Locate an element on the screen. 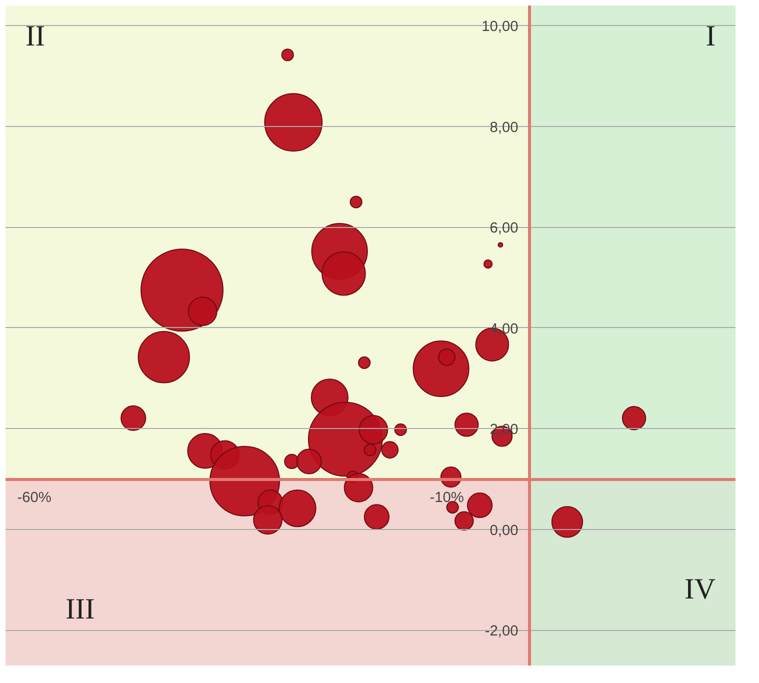  annotation: III is located at coordinates (80, 610).